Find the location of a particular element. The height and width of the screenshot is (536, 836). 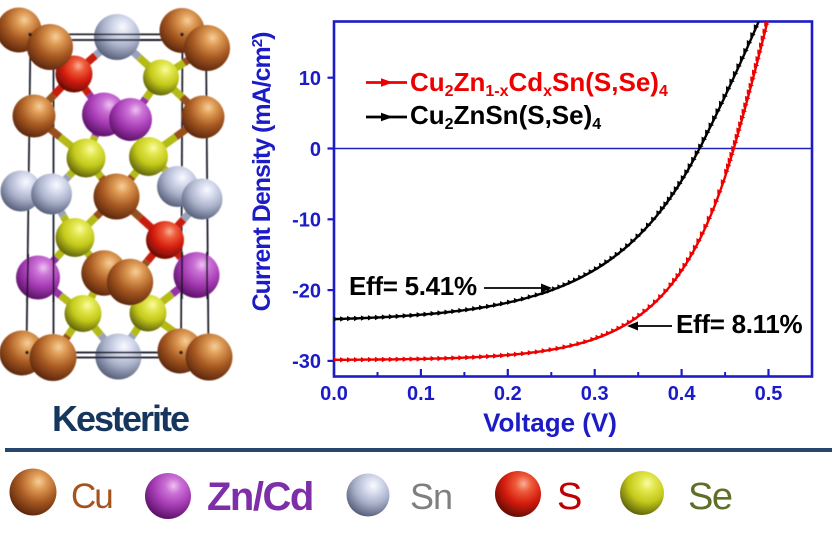

svg-text: Eff= 8.11% is located at coordinates (739, 324).